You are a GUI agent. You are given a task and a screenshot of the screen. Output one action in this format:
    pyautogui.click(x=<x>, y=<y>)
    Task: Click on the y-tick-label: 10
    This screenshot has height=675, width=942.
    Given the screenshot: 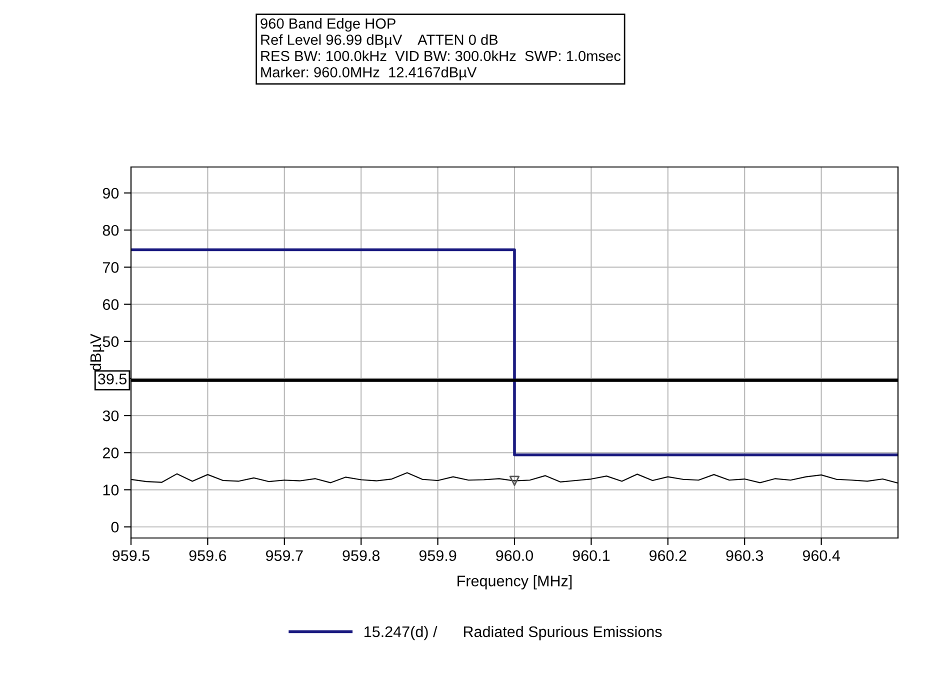 What is the action you would take?
    pyautogui.click(x=111, y=490)
    